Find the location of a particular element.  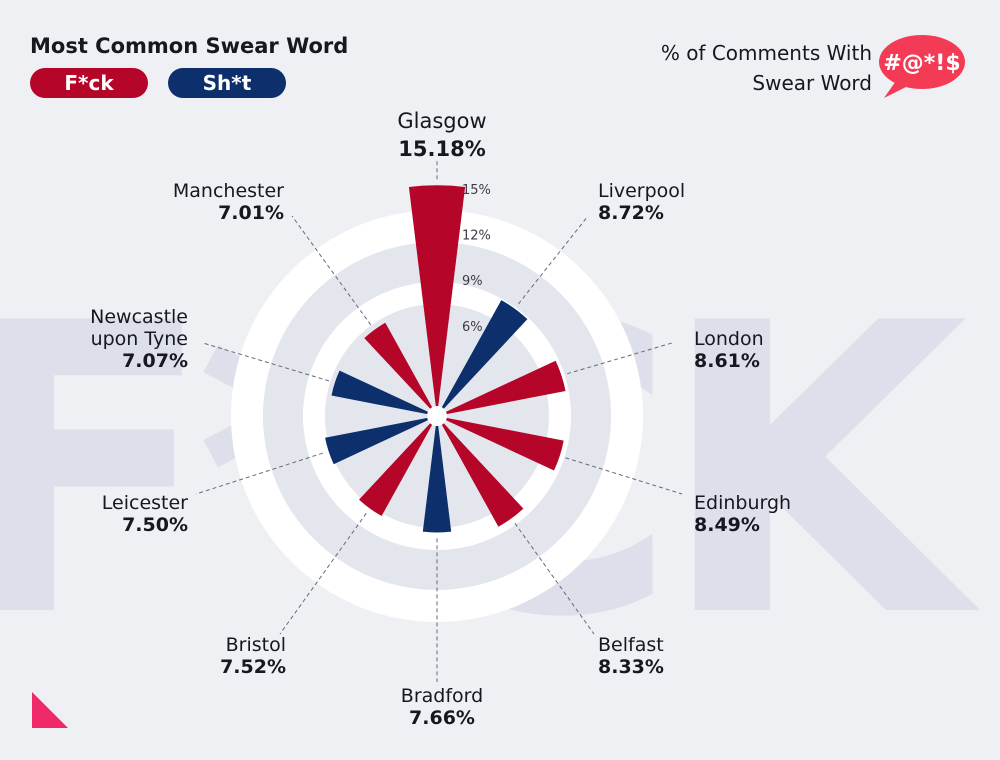

bar-edinburgh is located at coordinates (500, 443).